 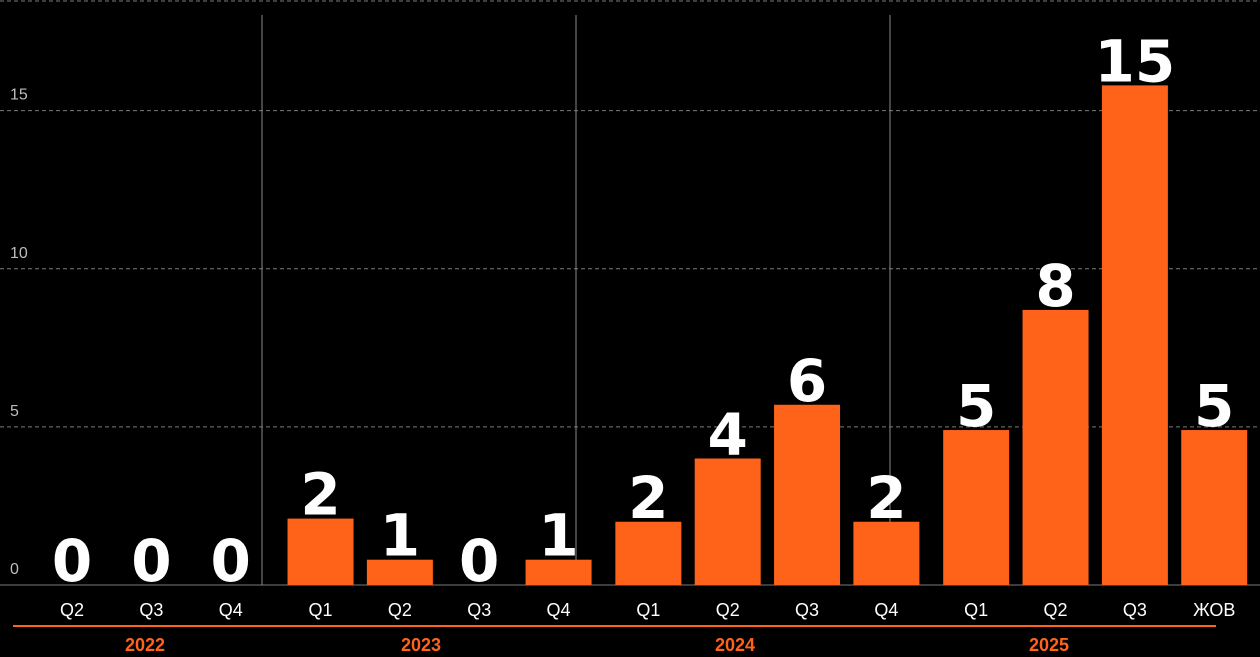 I want to click on category-label: ЖОВ, so click(x=1214, y=610).